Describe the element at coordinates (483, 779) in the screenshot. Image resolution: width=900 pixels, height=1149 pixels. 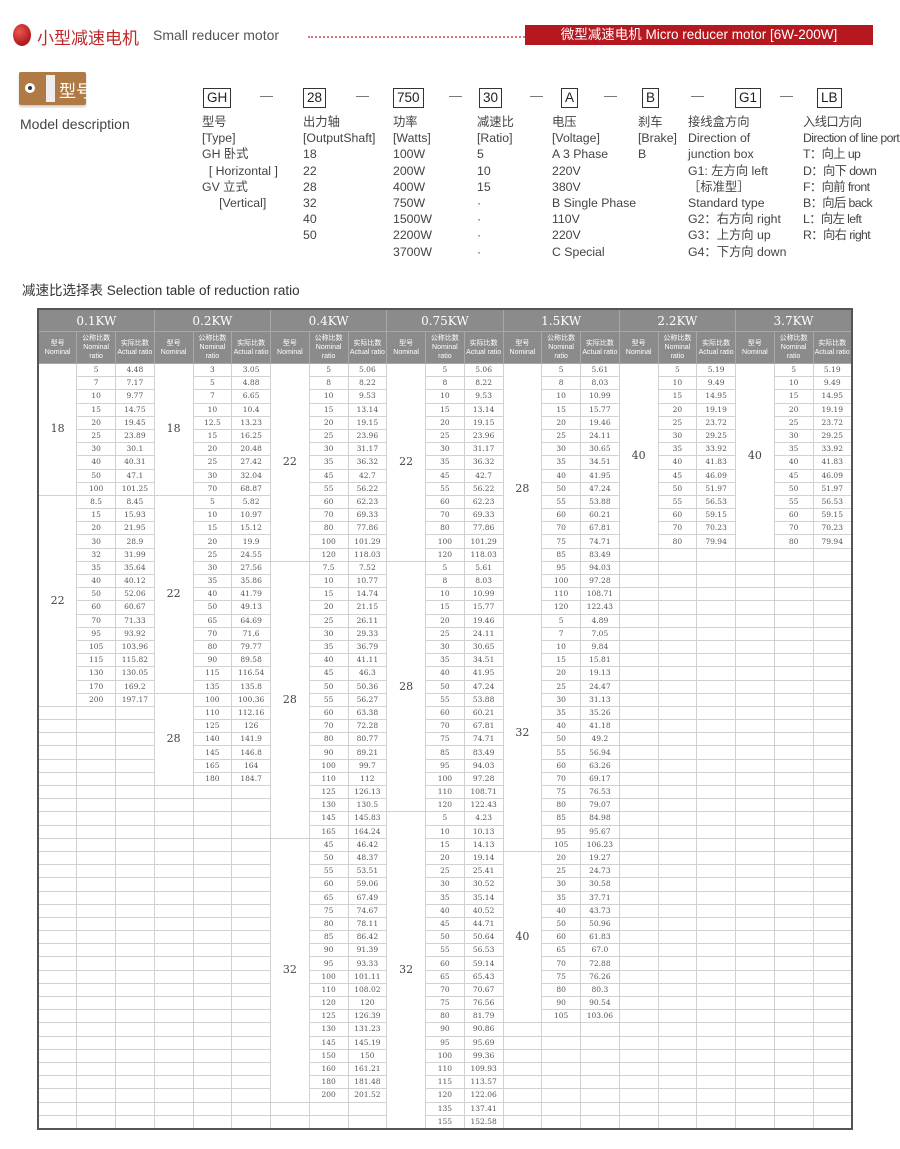
I see `actual-ratio-cell: 97.28` at that location.